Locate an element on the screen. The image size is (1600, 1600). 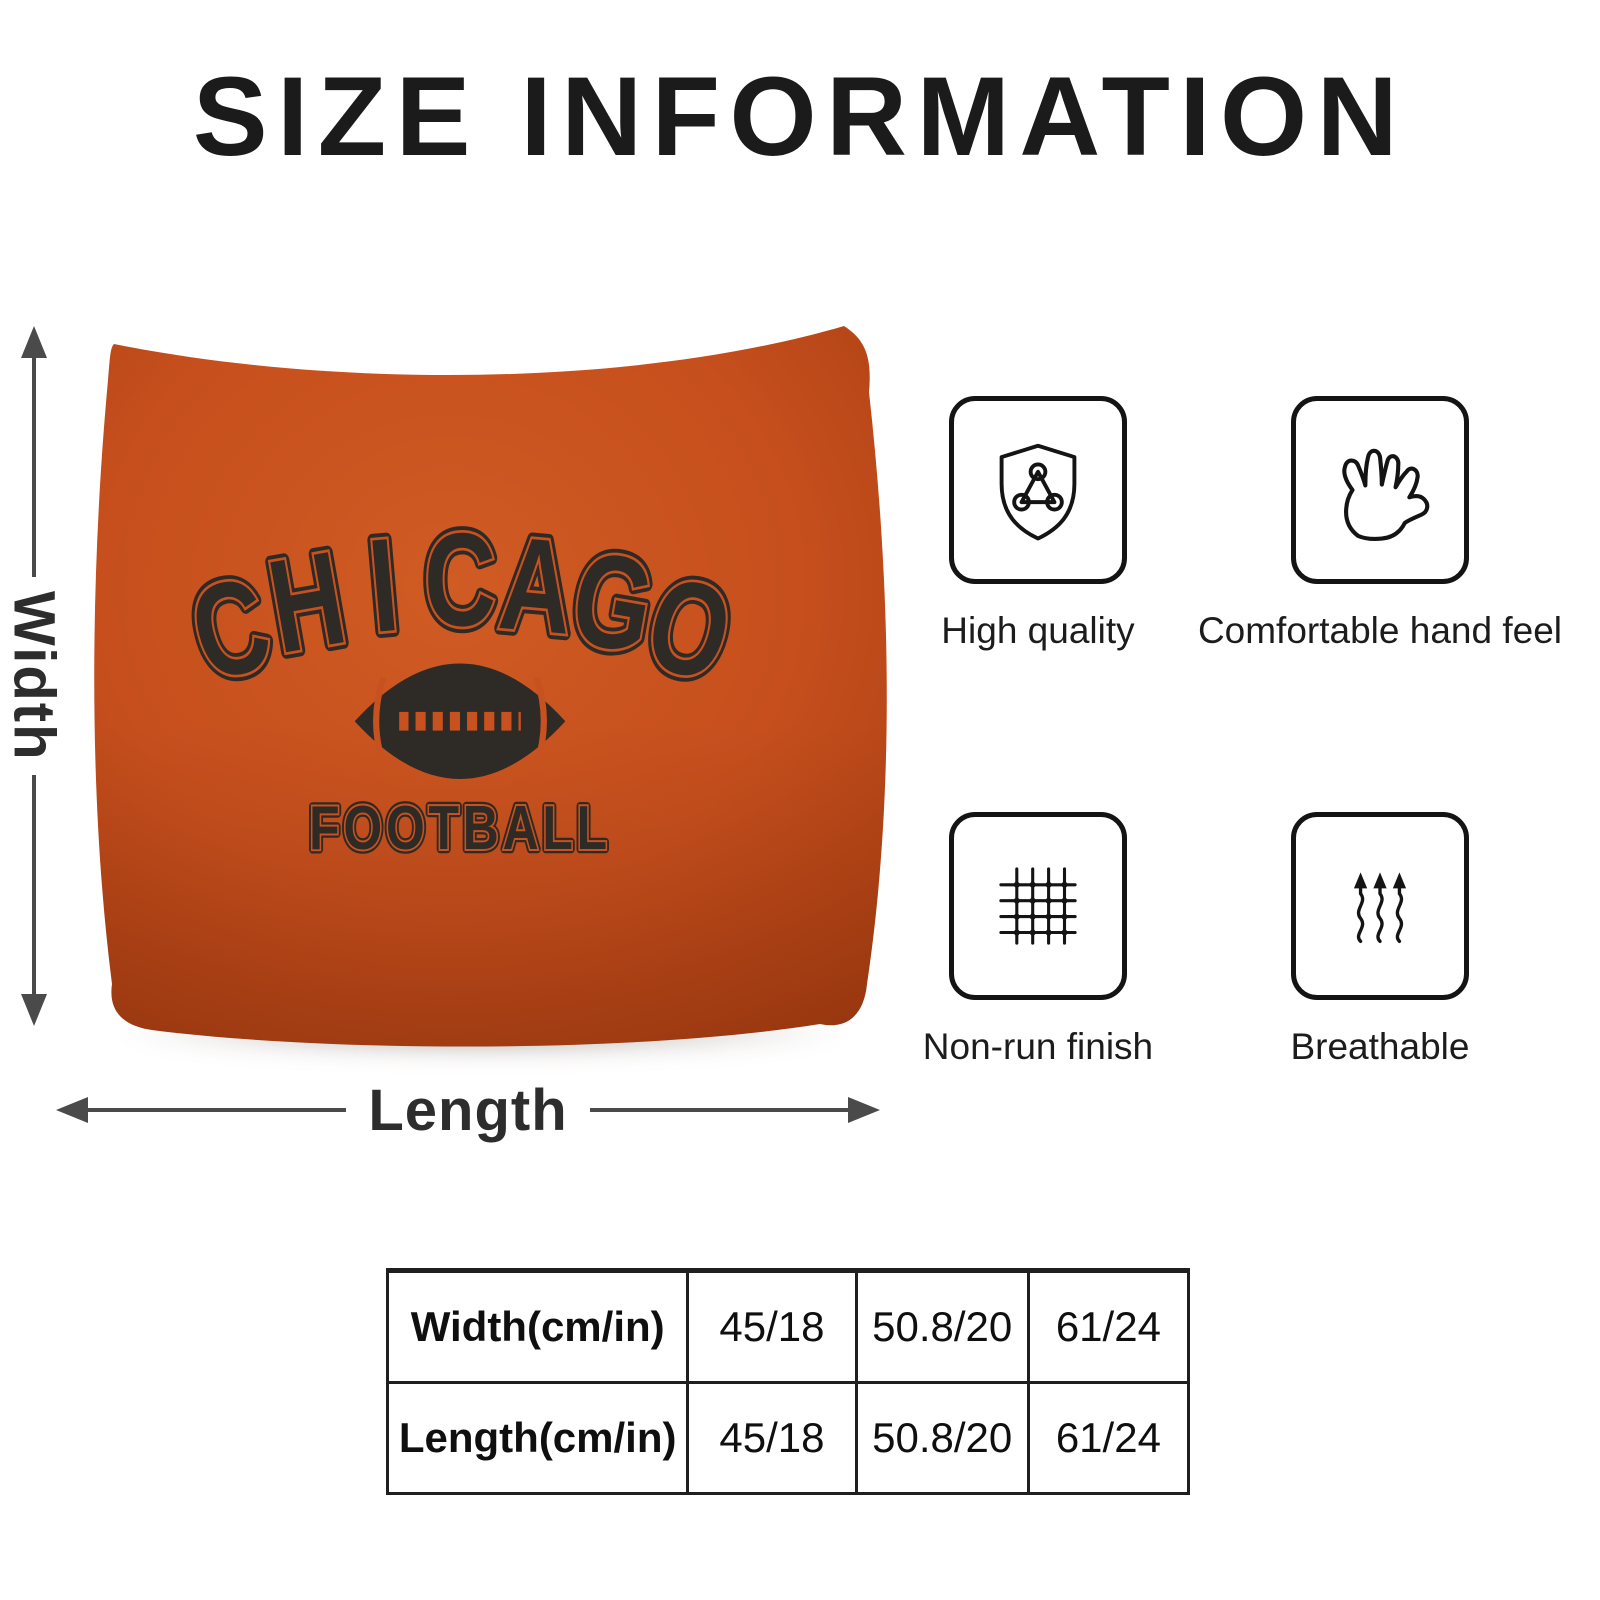
shield-quality-icon is located at coordinates (1038, 492).